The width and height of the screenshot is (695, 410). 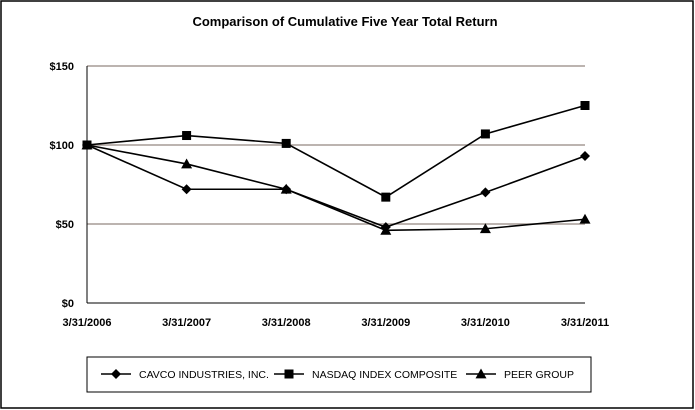 What do you see at coordinates (539, 375) in the screenshot?
I see `legend-label: PEER GROUP` at bounding box center [539, 375].